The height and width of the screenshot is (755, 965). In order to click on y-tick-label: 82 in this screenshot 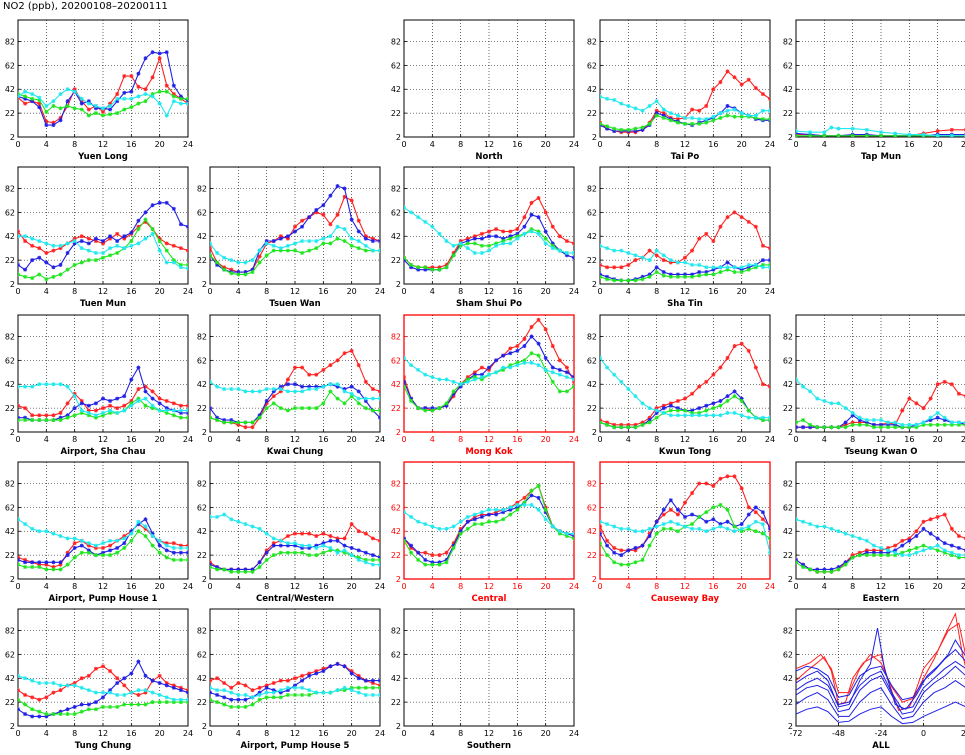, I will do `click(10, 336)`.